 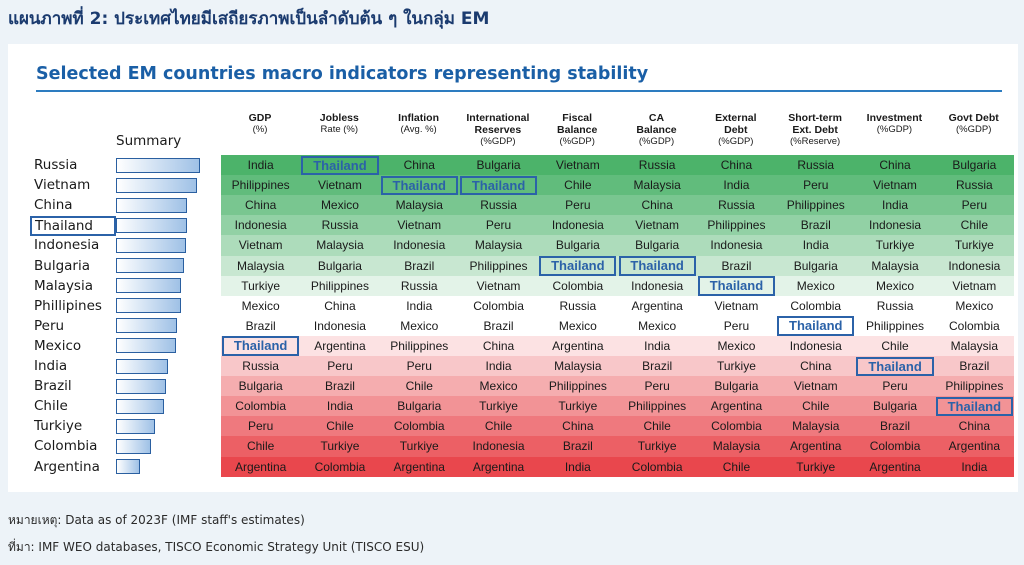 I want to click on column-header-name: GDP, so click(x=260, y=118).